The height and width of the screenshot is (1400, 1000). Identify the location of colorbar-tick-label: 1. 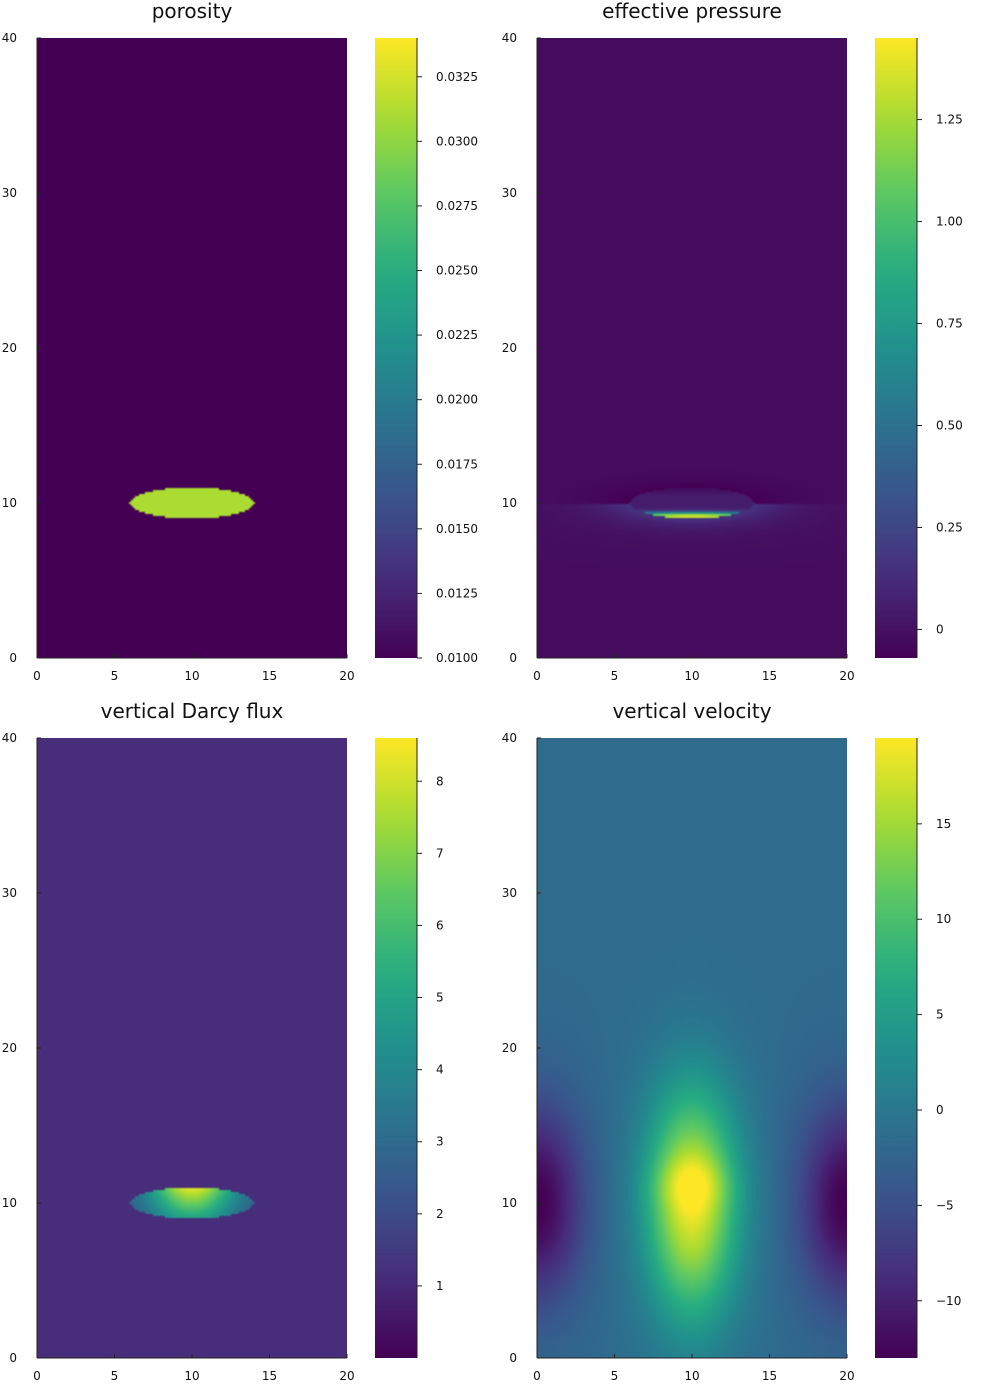
(440, 1286).